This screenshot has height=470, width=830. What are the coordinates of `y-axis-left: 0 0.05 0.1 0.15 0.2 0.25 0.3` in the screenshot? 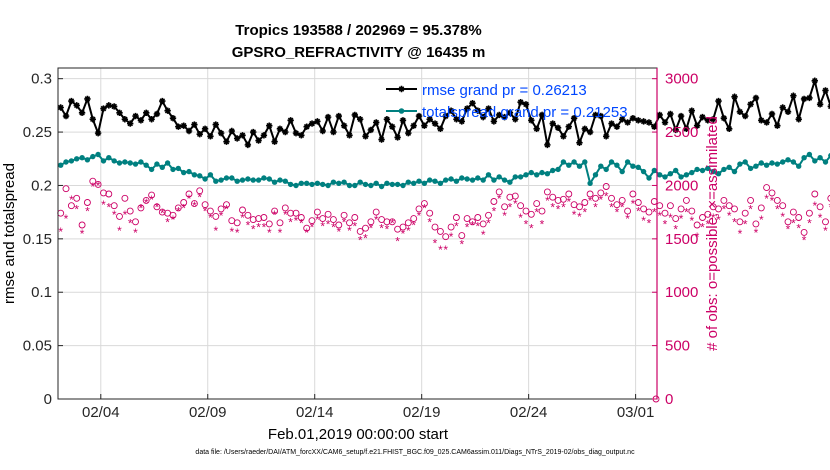 It's located at (43, 239).